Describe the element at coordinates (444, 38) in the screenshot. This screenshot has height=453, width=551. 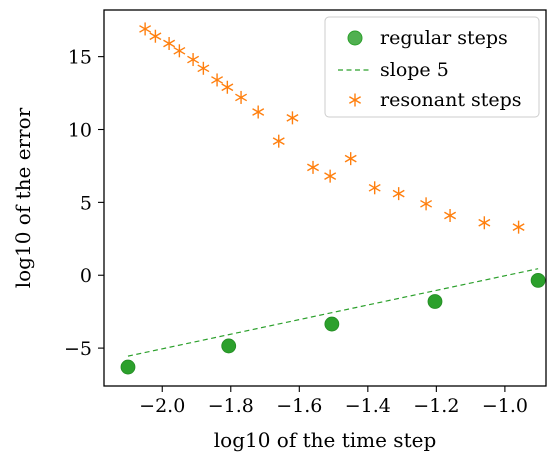
I see `legend-label: regular steps` at that location.